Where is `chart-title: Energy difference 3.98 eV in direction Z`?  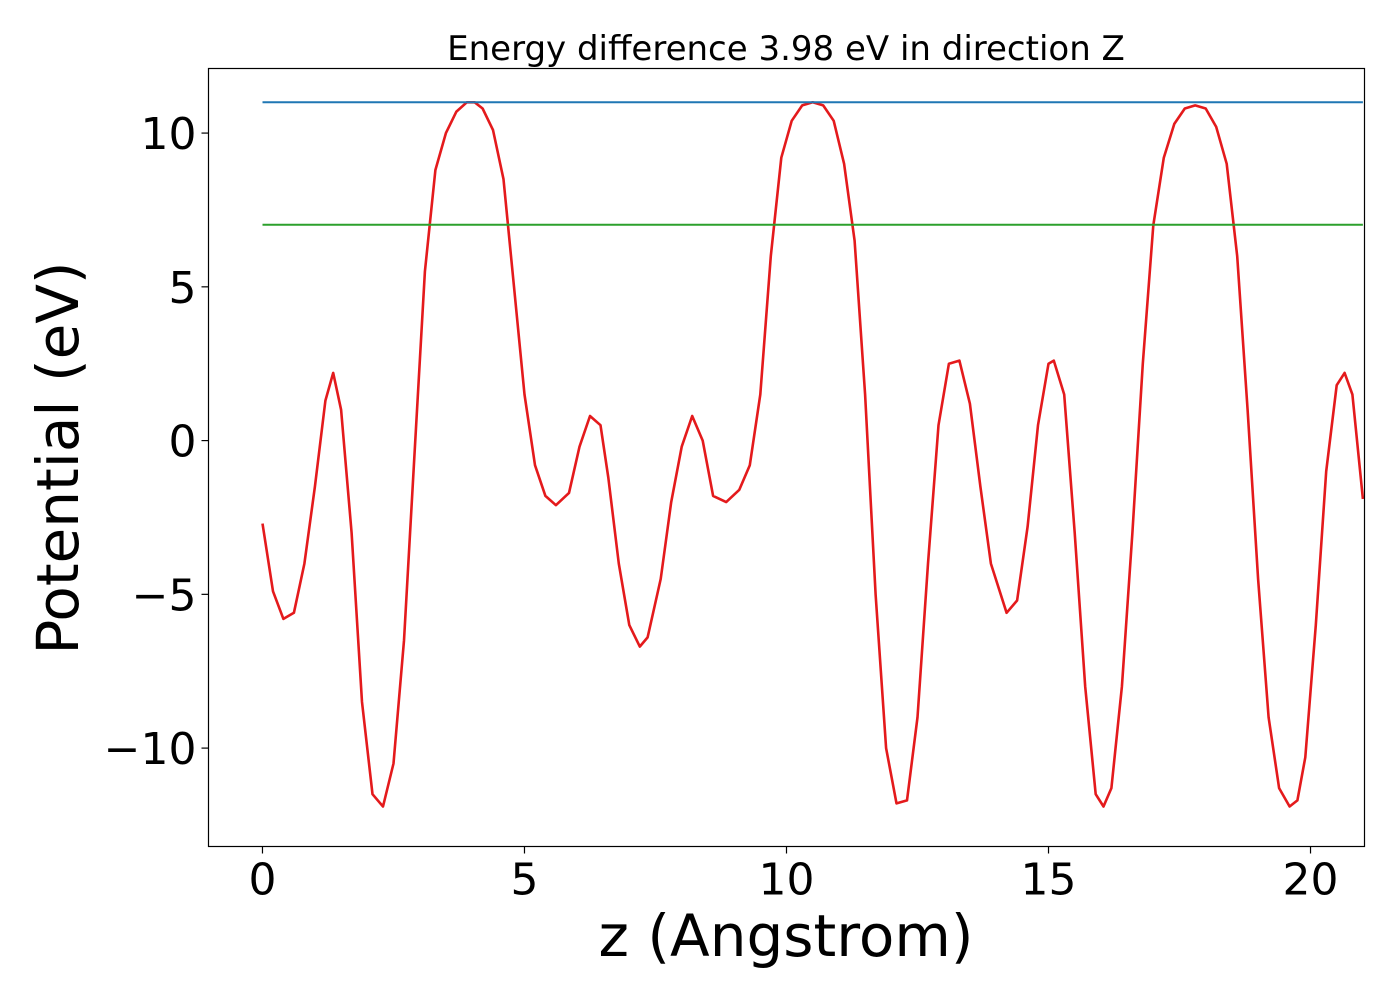
chart-title: Energy difference 3.98 eV in direction Z is located at coordinates (786, 49).